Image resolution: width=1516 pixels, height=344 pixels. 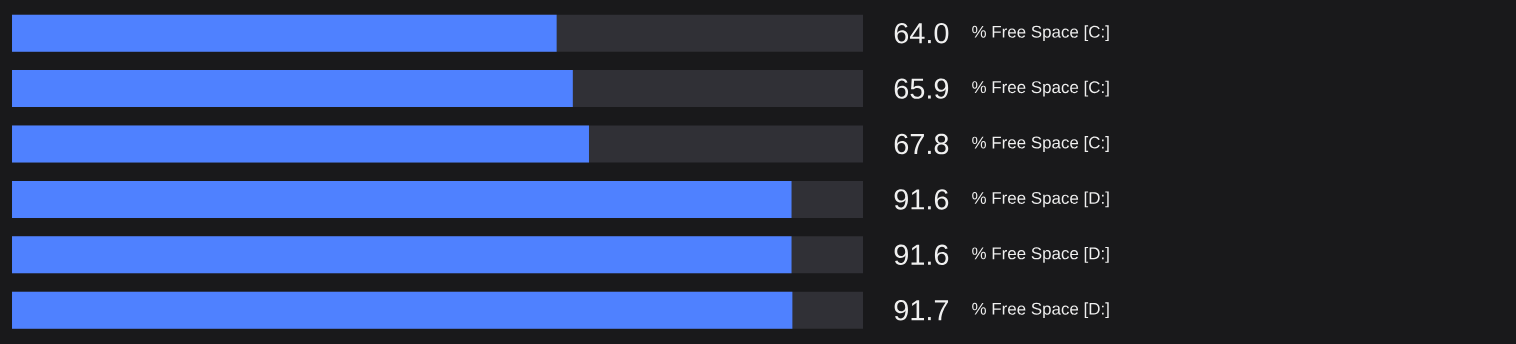 What do you see at coordinates (921, 88) in the screenshot?
I see `data-label: 65.9` at bounding box center [921, 88].